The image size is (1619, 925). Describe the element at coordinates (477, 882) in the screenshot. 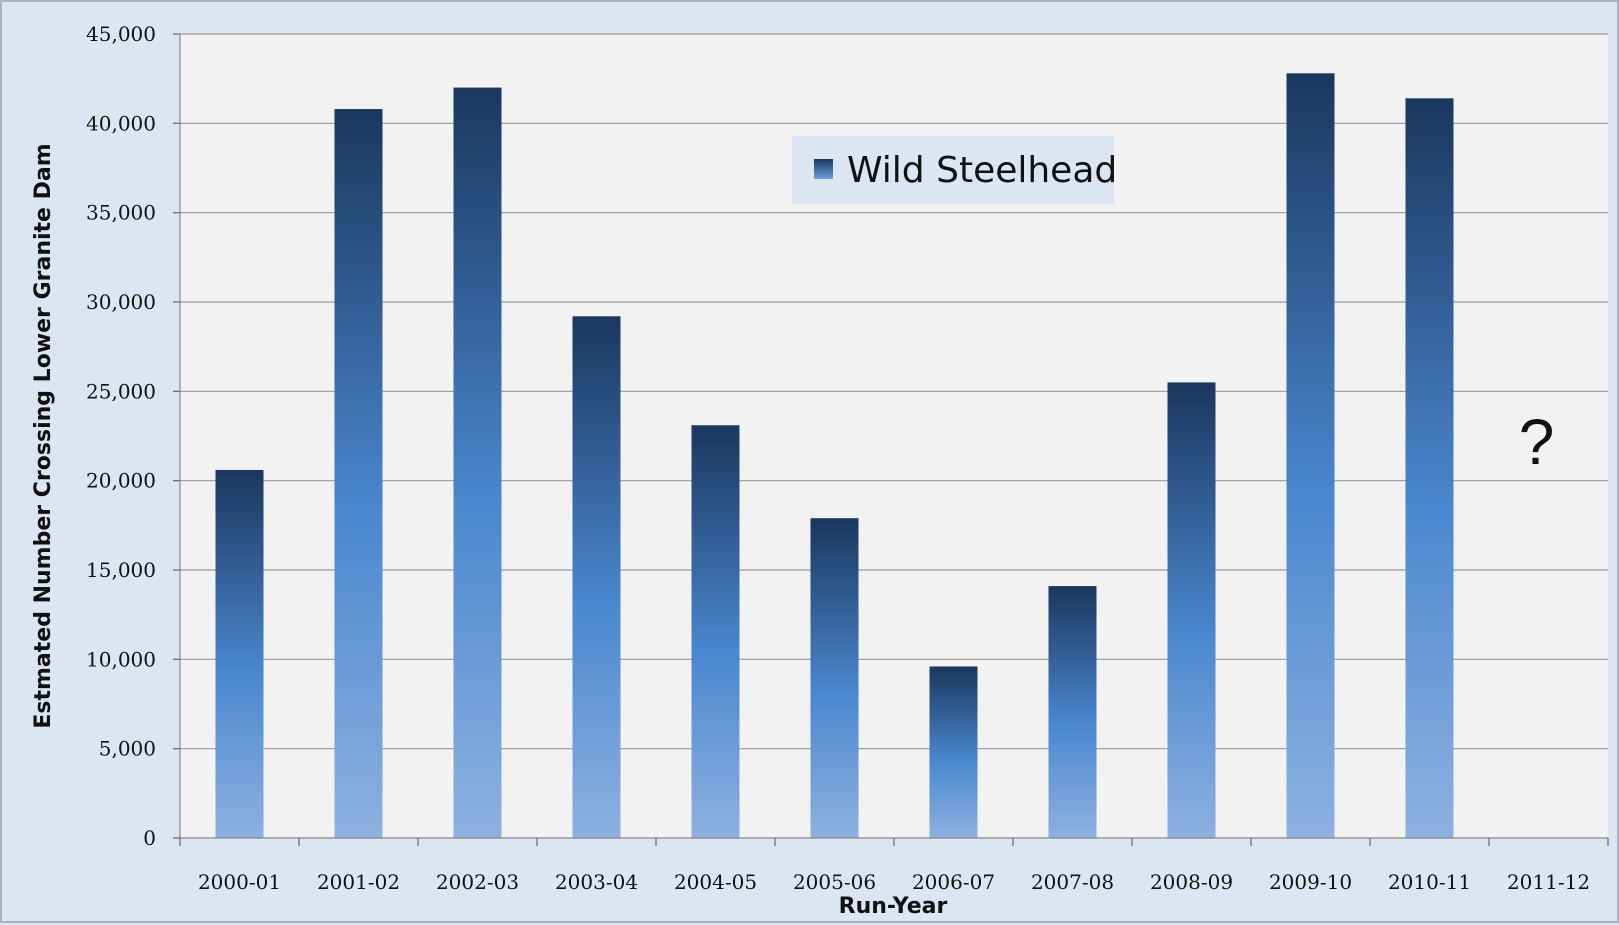

I see `x-tick-label: 2002-03` at that location.